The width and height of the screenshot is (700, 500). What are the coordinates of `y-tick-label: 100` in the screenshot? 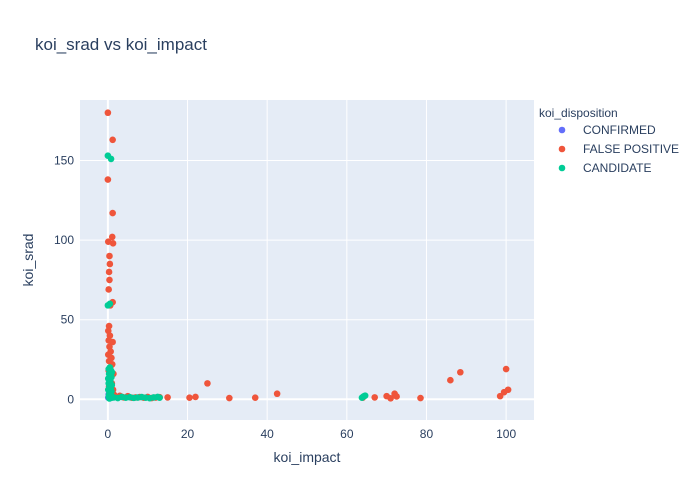 It's located at (64, 240).